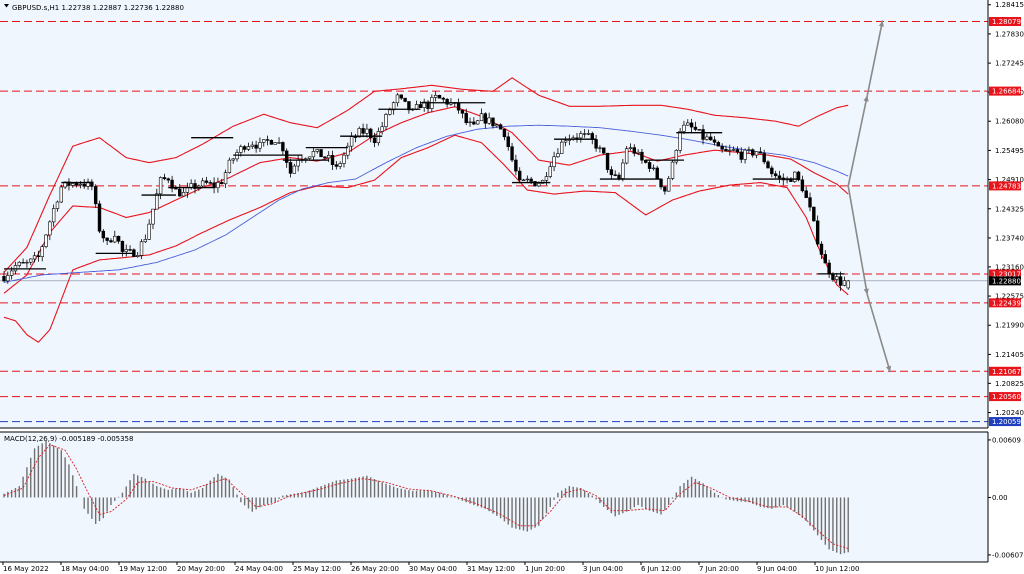  Describe the element at coordinates (1009, 413) in the screenshot. I see `price-tick-label: 1.20240` at that location.